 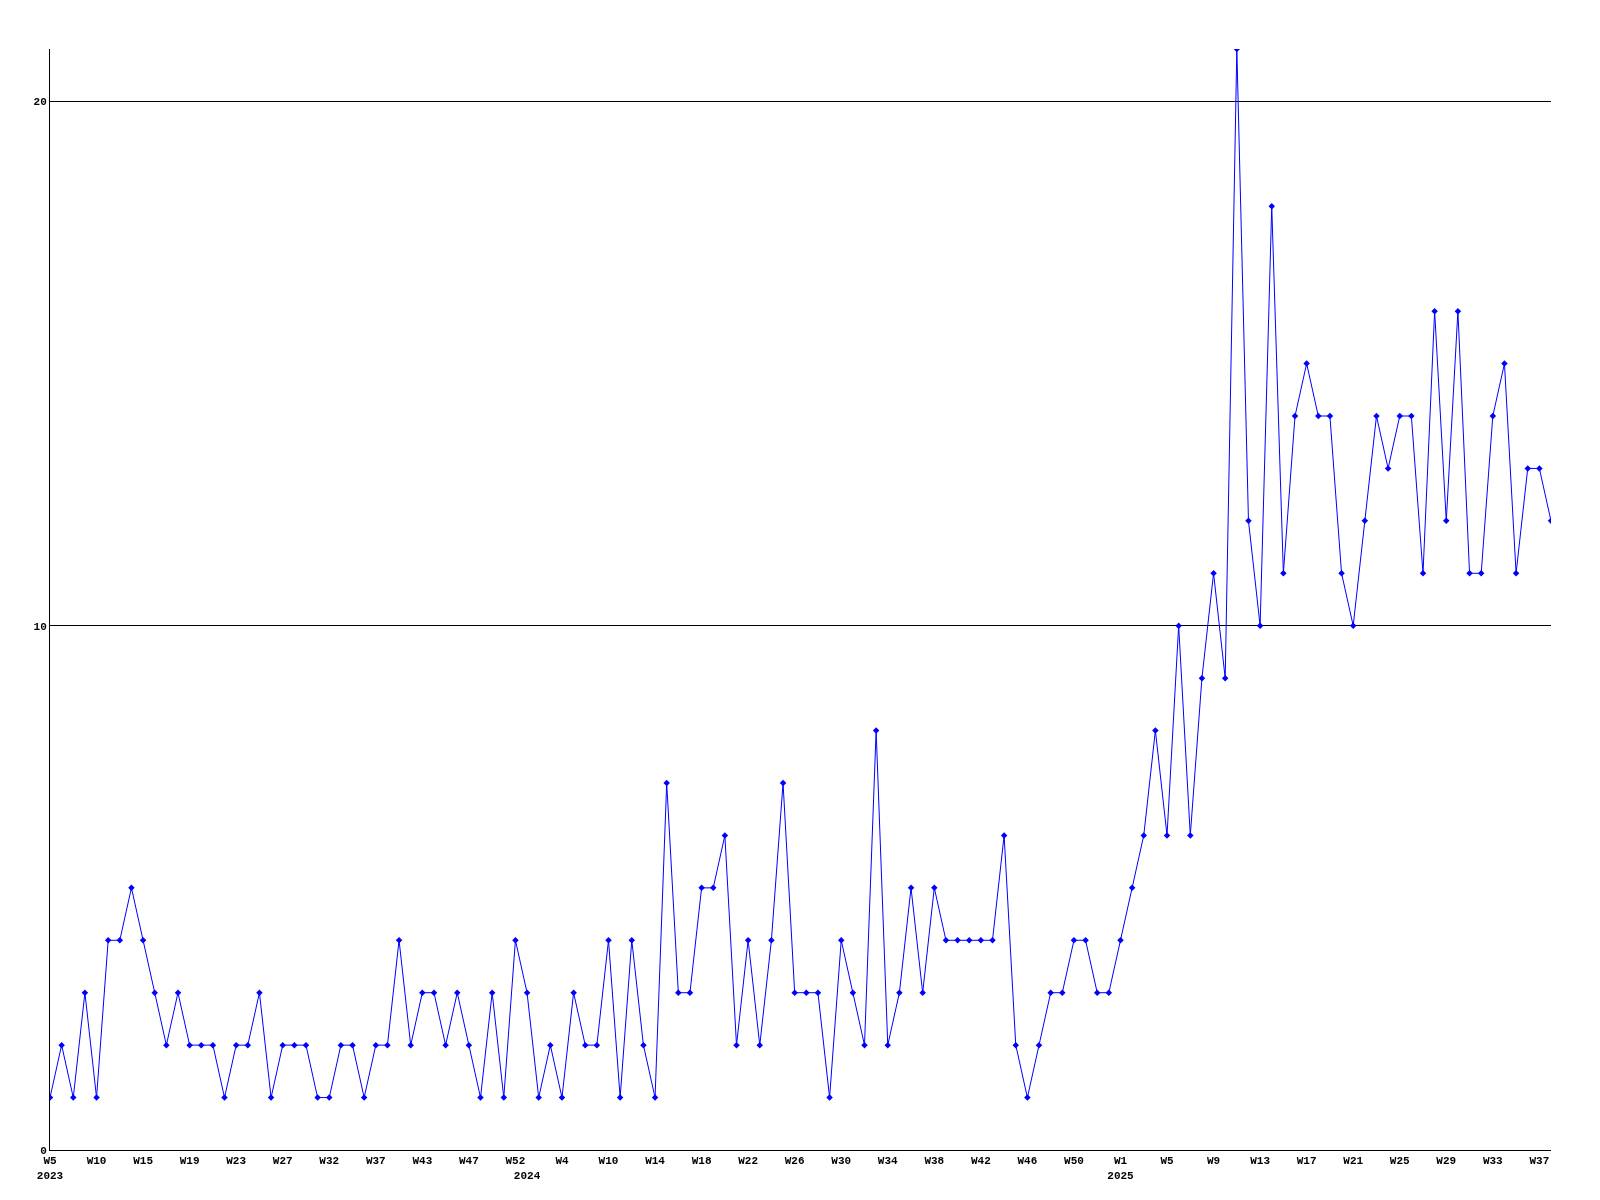 I want to click on x-tick-label: W43, so click(x=422, y=1161).